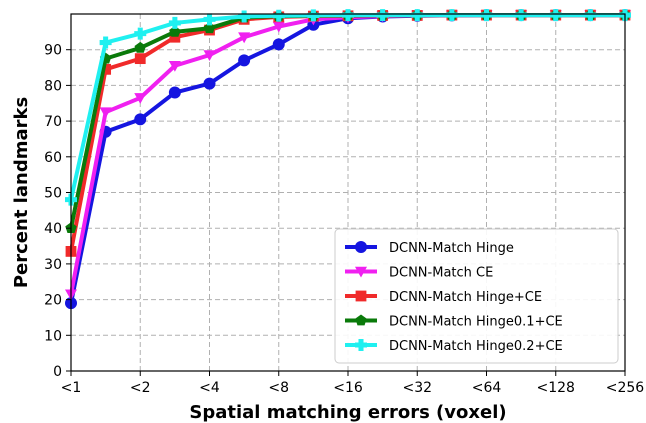 This screenshot has height=423, width=646. I want to click on legend-label: DCNN-Match Hinge0.1+CE, so click(476, 322).